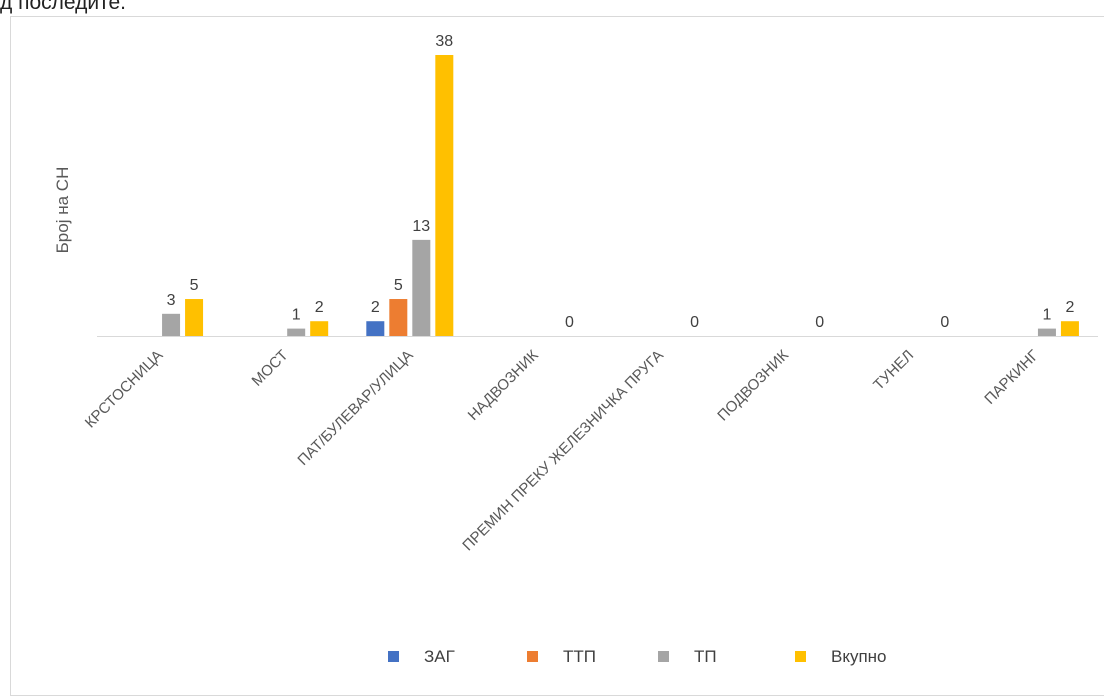  What do you see at coordinates (819, 322) in the screenshot?
I see `data-label-4-6: 0` at bounding box center [819, 322].